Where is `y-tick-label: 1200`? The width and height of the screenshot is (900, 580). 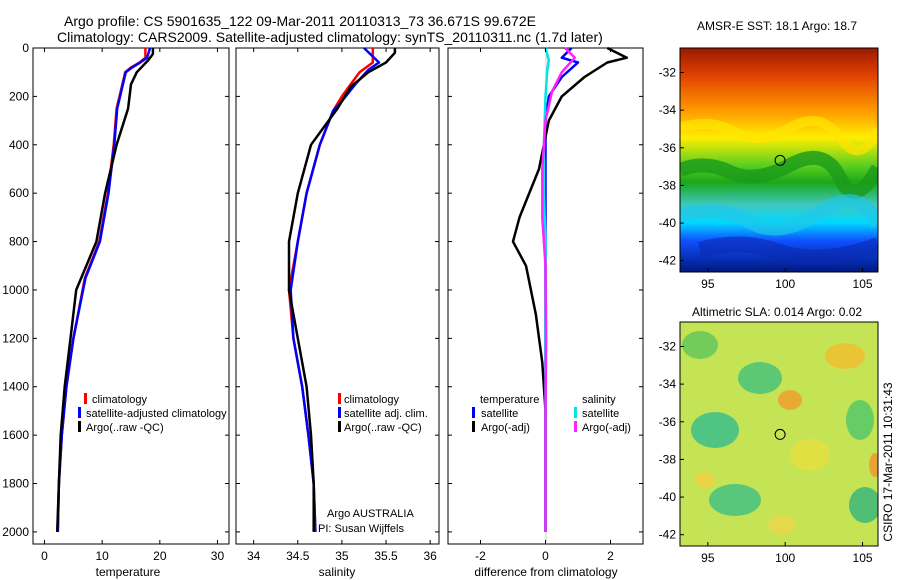 y-tick-label: 1200 is located at coordinates (15, 338).